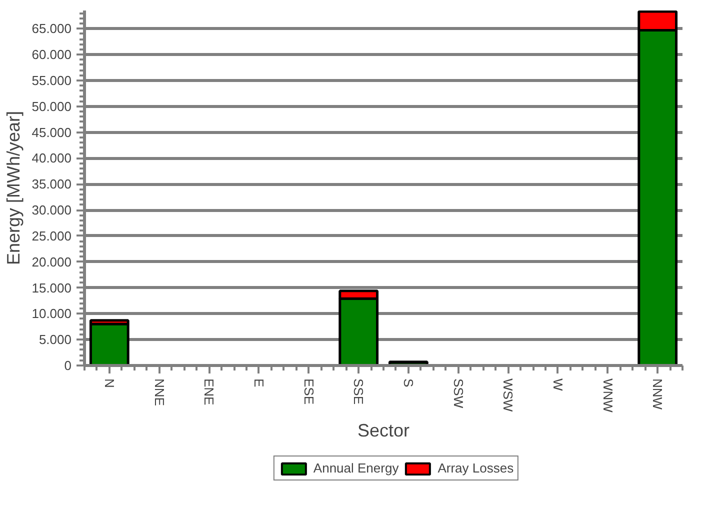 The height and width of the screenshot is (516, 718). What do you see at coordinates (476, 468) in the screenshot?
I see `legend-label: Array Losses` at bounding box center [476, 468].